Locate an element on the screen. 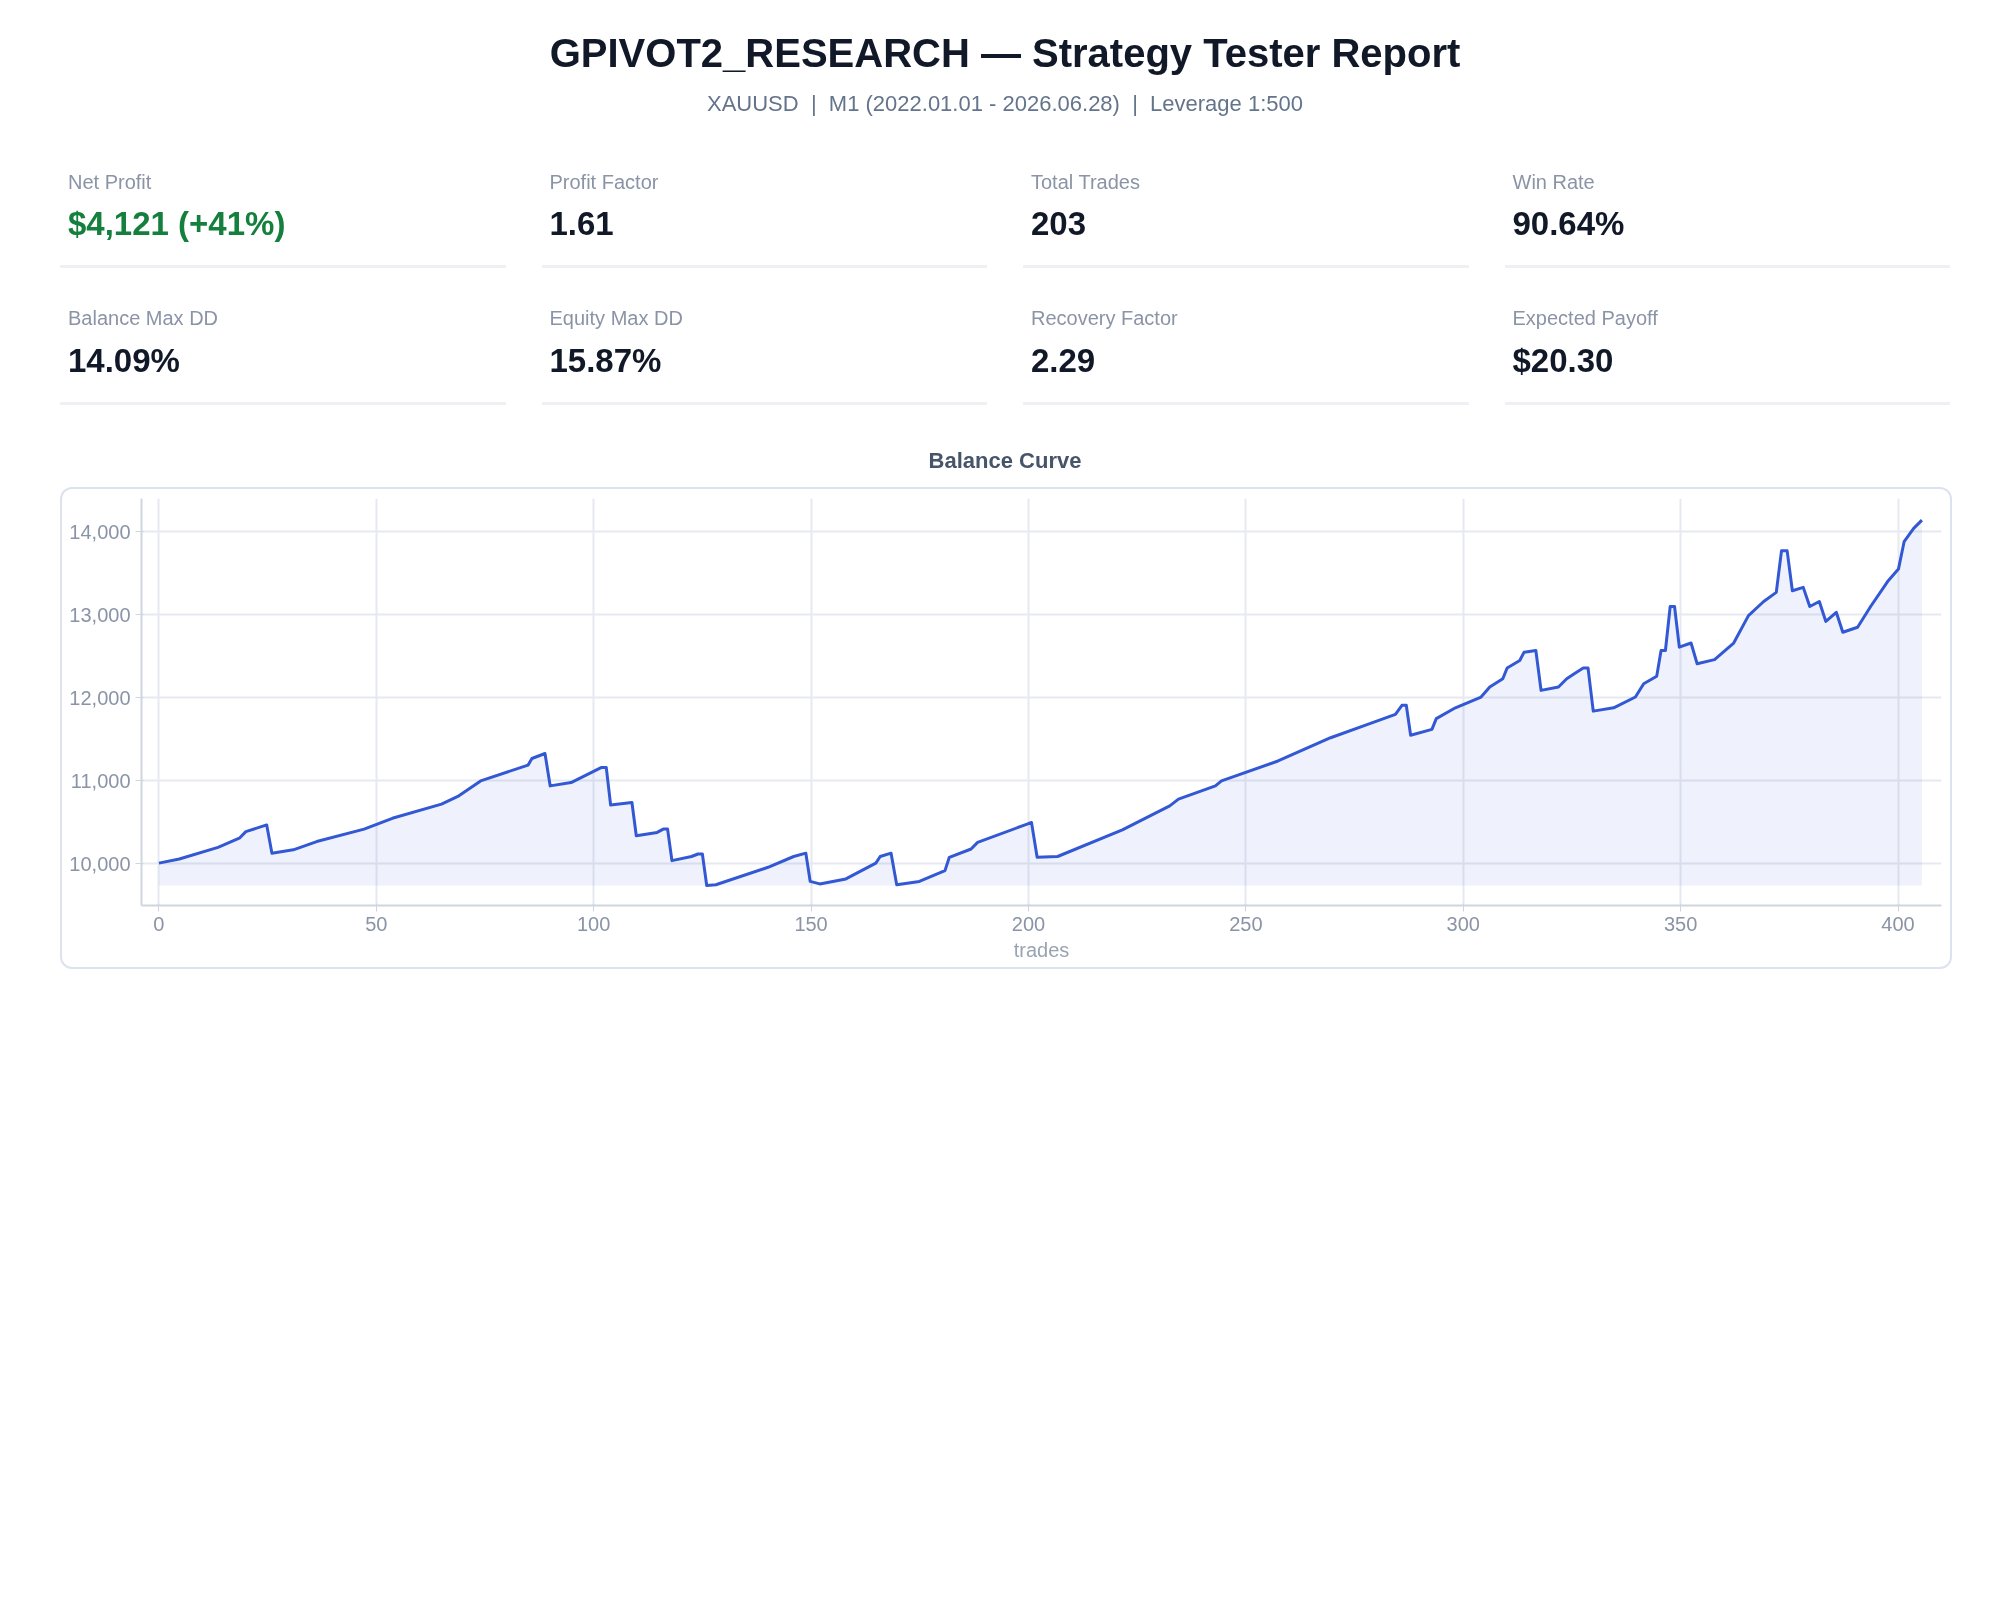 This screenshot has height=1600, width=2000. x-tick-label: 350 is located at coordinates (1680, 923).